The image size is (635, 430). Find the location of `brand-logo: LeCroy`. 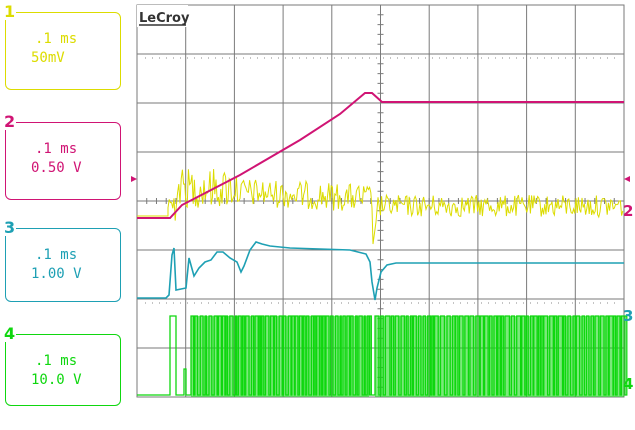

brand-logo: LeCroy is located at coordinates (164, 18).